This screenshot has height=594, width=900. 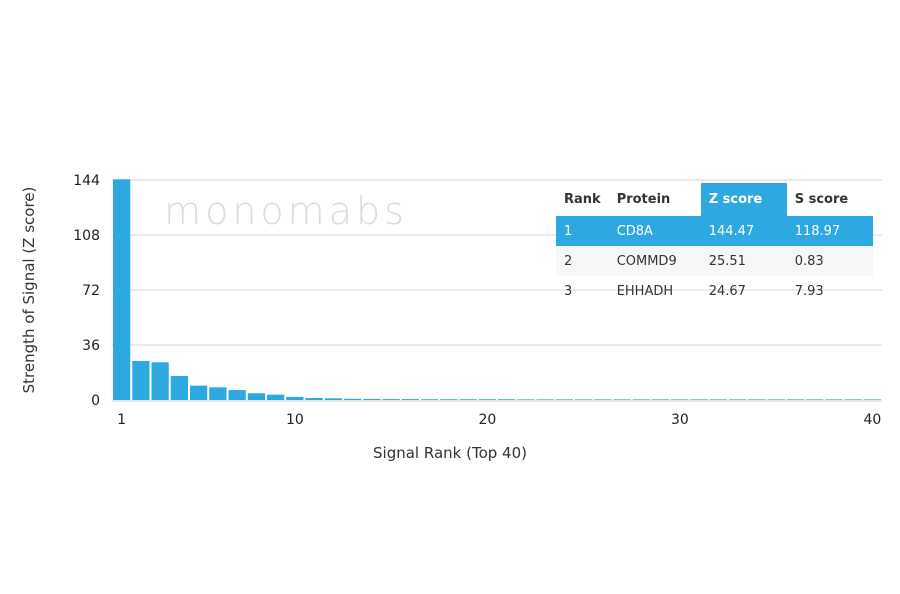 What do you see at coordinates (95, 401) in the screenshot?
I see `y-tick-label: 0` at bounding box center [95, 401].